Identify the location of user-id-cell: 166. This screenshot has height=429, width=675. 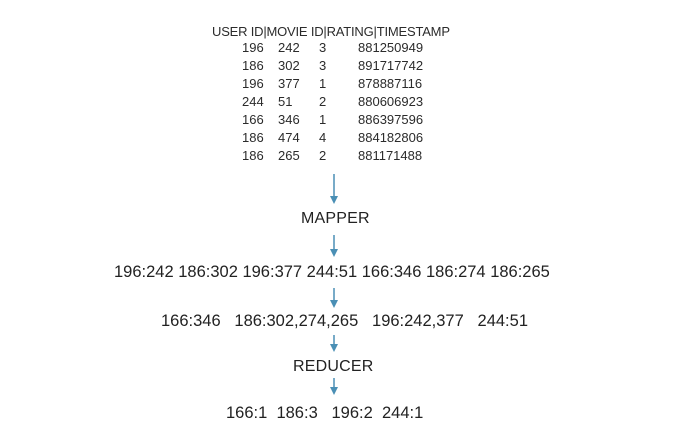
(253, 119).